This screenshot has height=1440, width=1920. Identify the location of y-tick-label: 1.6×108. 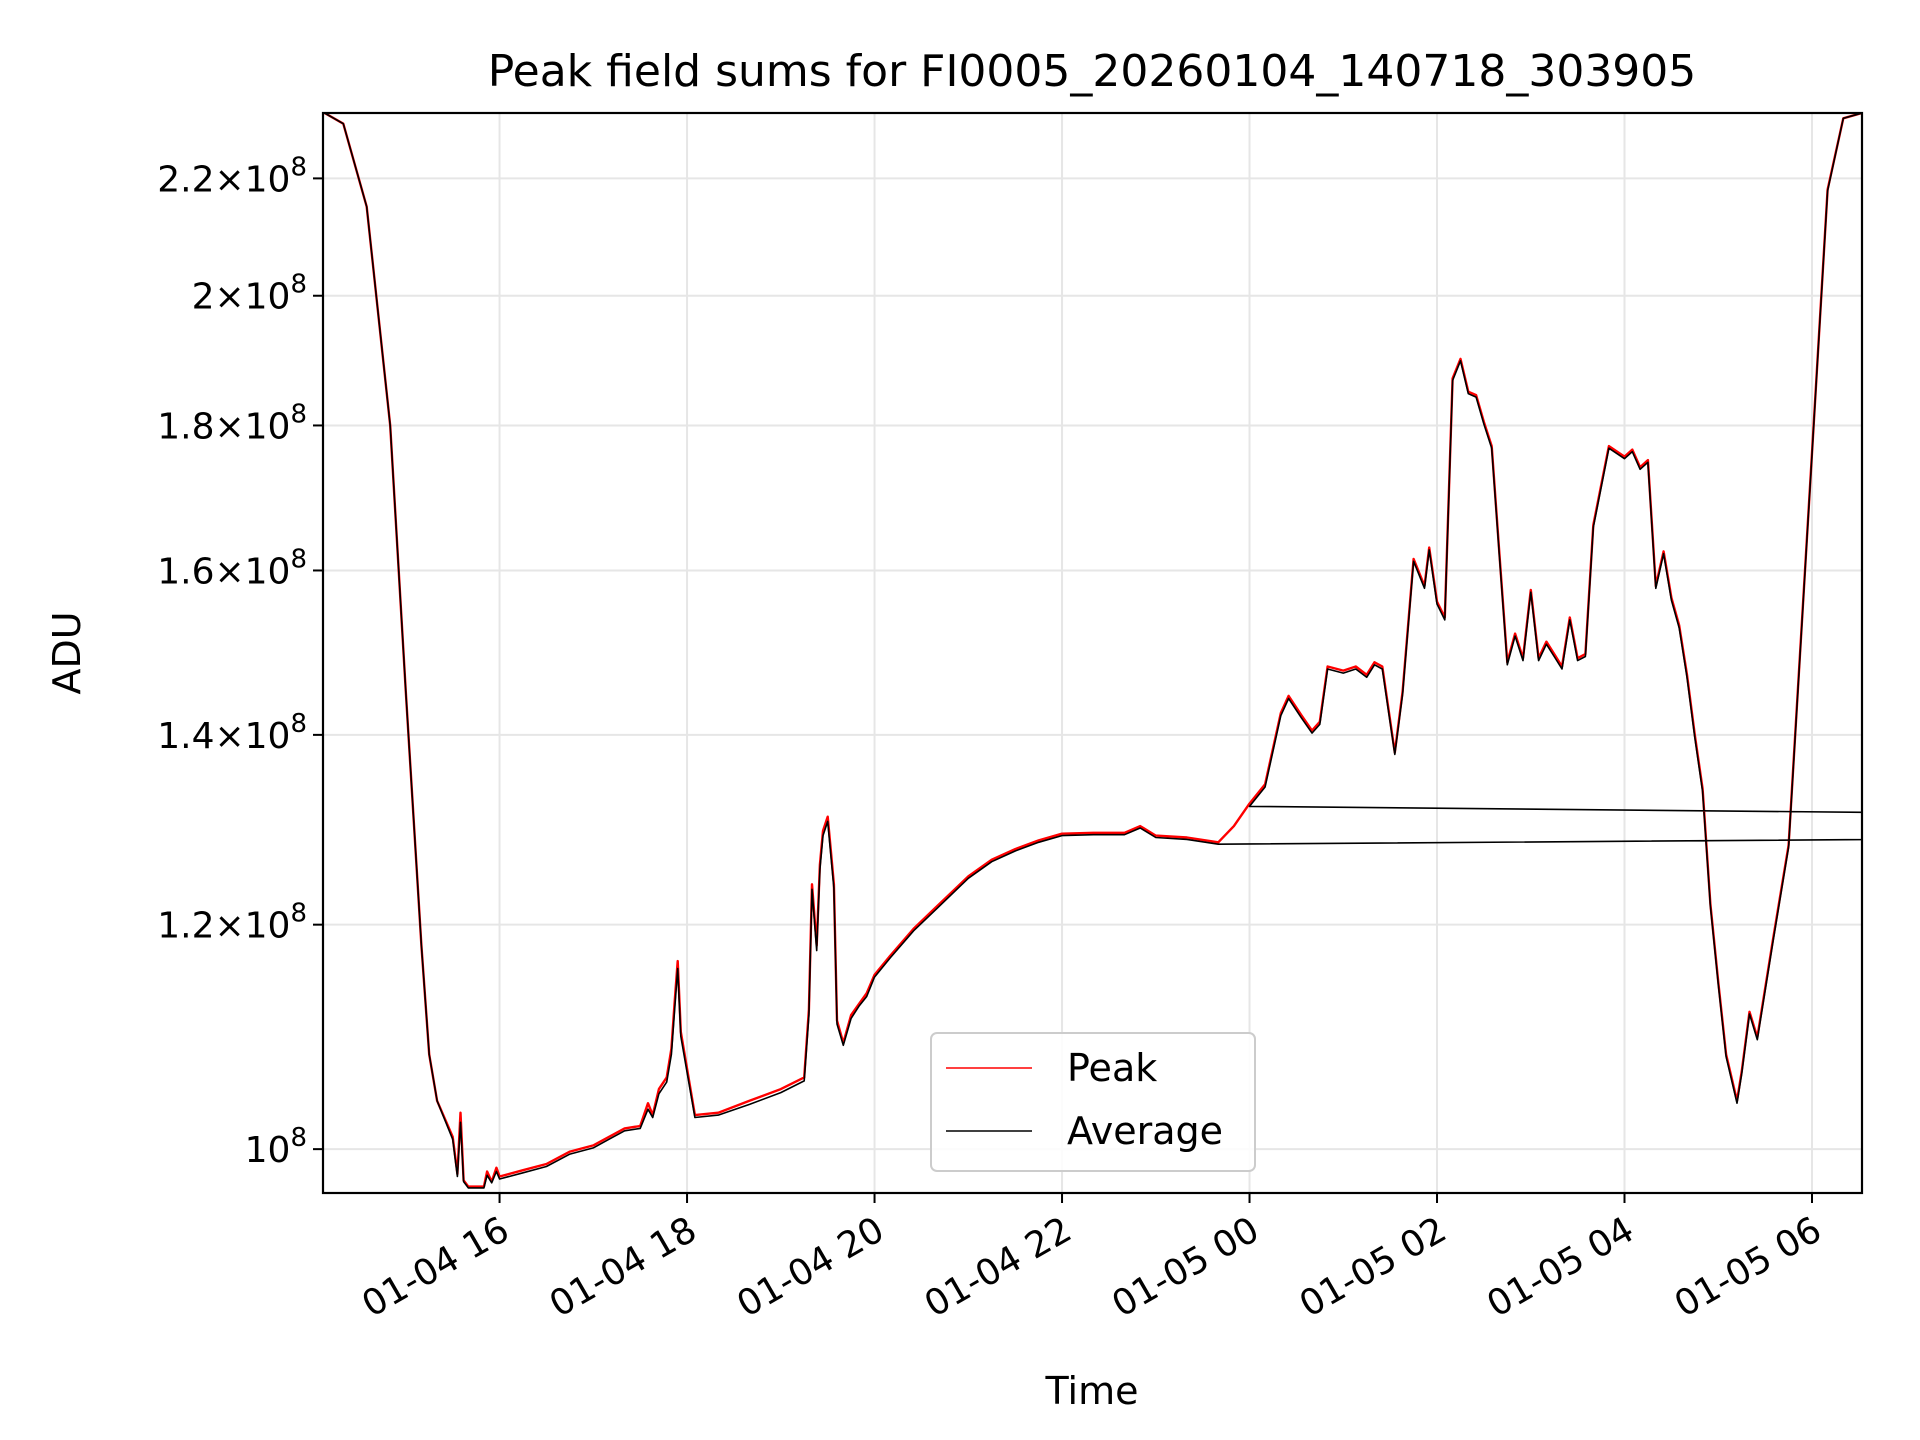
(232, 568).